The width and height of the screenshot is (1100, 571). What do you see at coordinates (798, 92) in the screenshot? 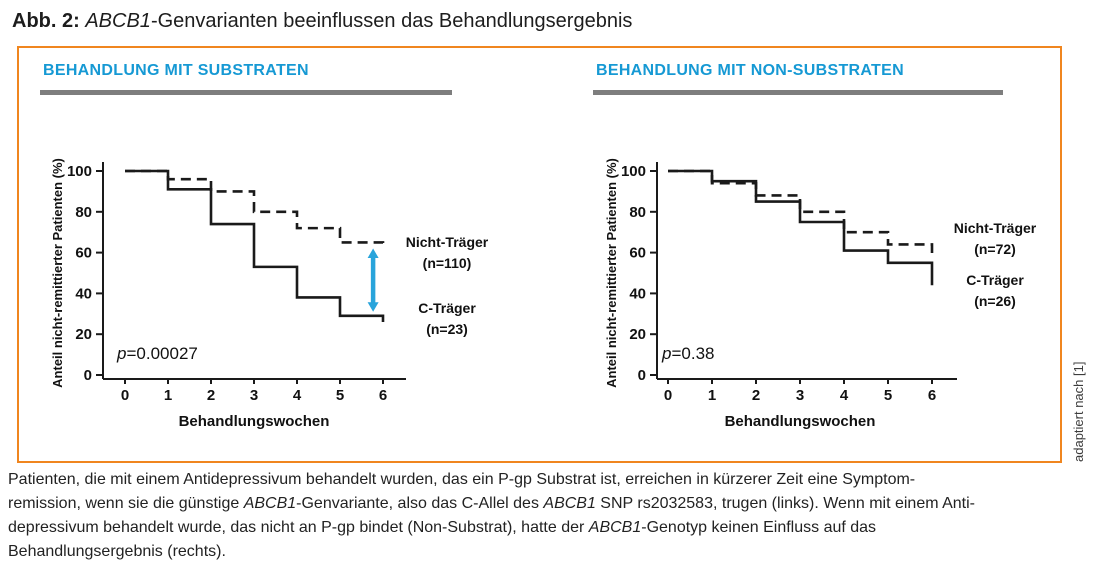
I see `divider-bar-right` at bounding box center [798, 92].